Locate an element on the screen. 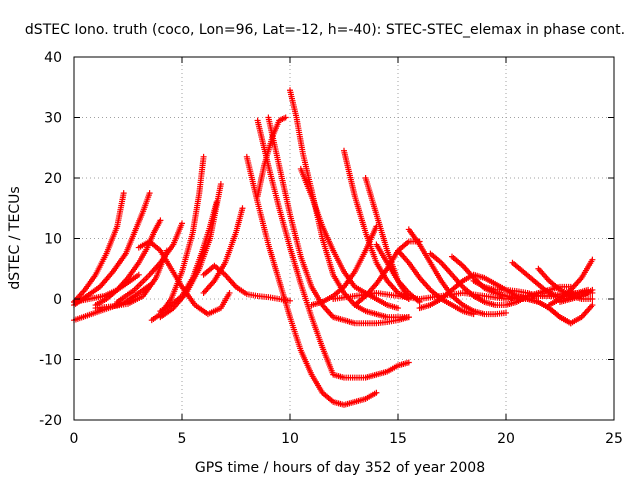  x-tick-label: 5 is located at coordinates (182, 439).